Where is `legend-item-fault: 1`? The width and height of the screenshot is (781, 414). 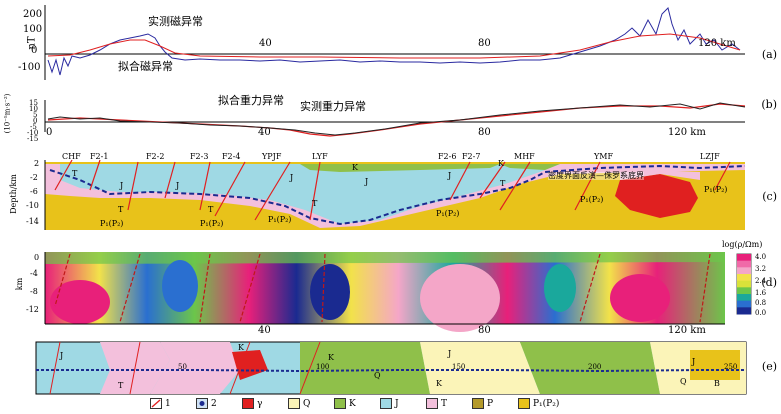
legend-item-fault: 1 is located at coordinates (160, 404).